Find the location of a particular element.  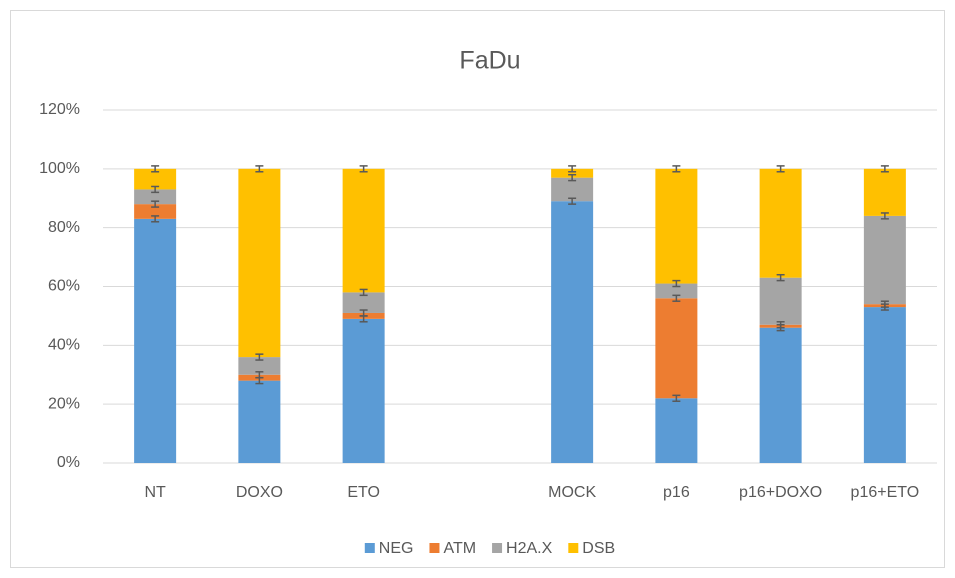

y-tick-label: 0% is located at coordinates (68, 462).